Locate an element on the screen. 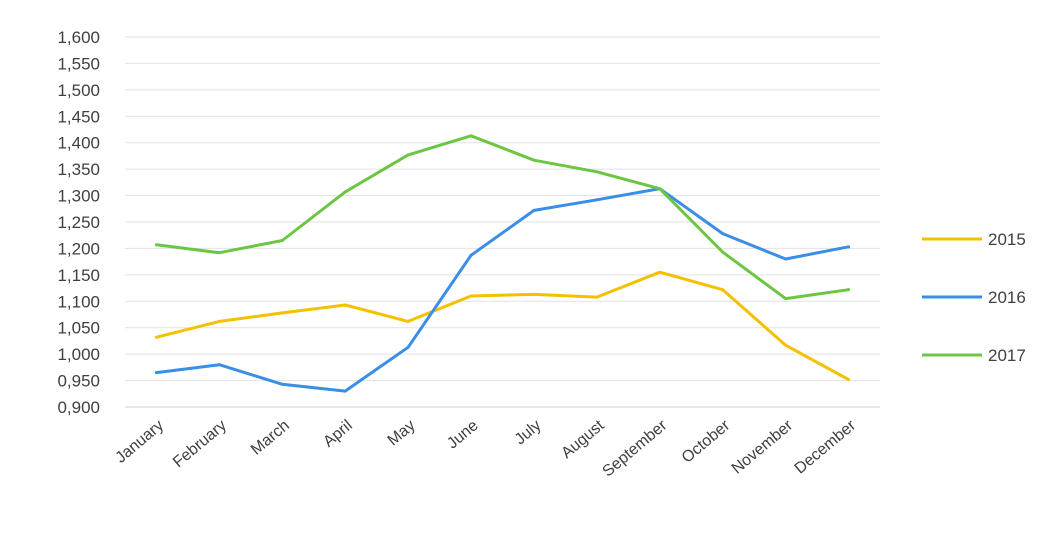 The height and width of the screenshot is (539, 1054). y-tick-label: 1,600 is located at coordinates (78, 37).